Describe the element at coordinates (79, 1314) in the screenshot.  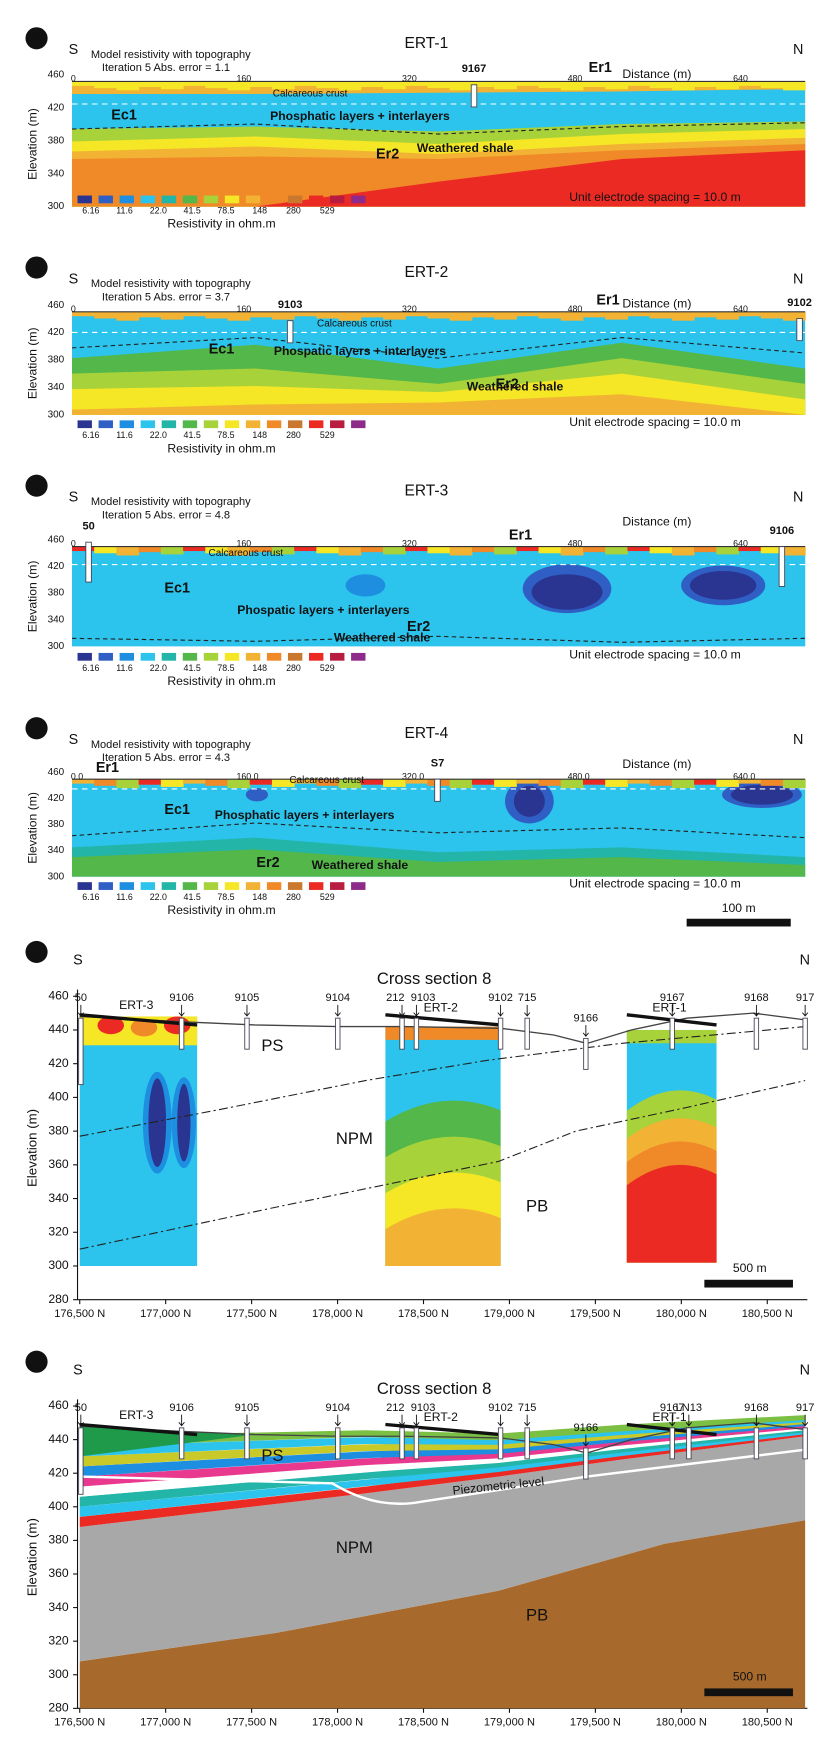
I see `x-tick-label: 176,500 N` at that location.